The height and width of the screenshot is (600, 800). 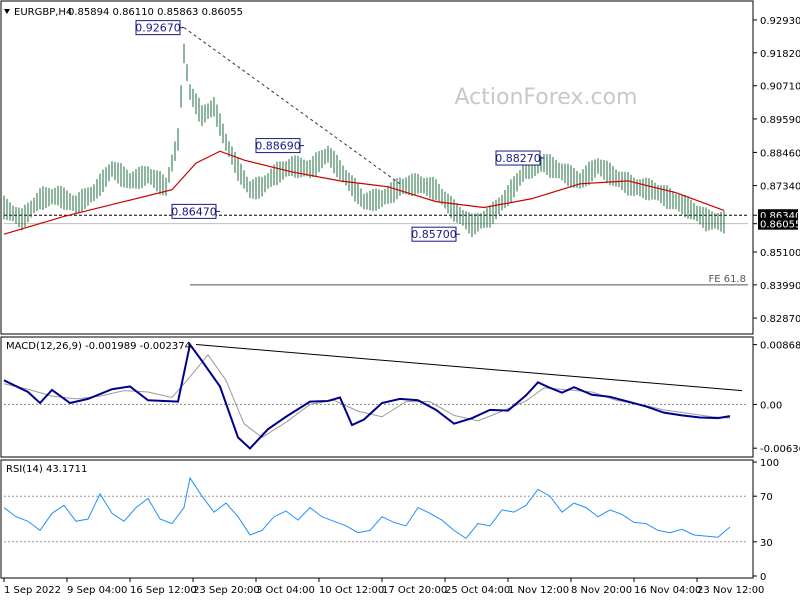 I want to click on x-axis-tick-label: 8 Nov 20:00, so click(x=601, y=590).